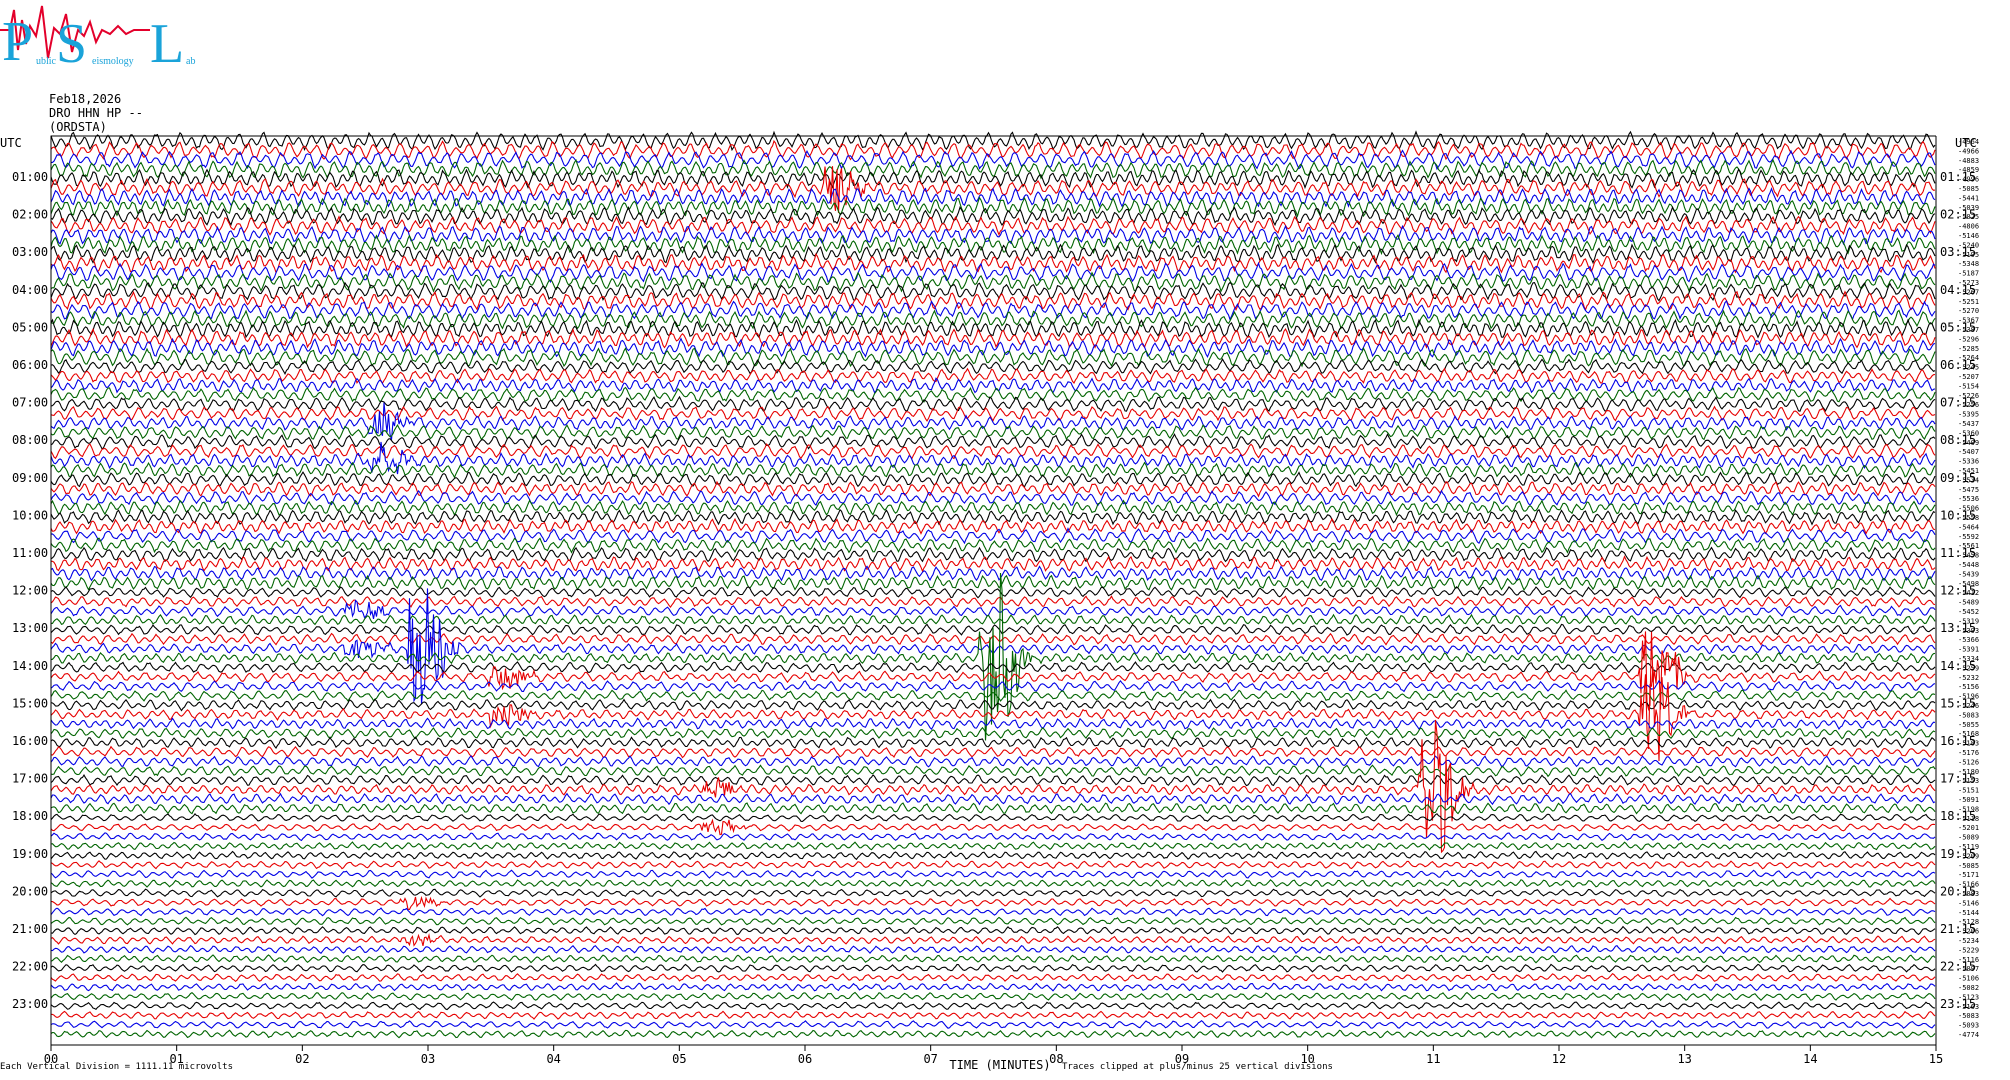 The image size is (2010, 1080). What do you see at coordinates (1968, 368) in the screenshot?
I see `trace-offset-label: -5245` at bounding box center [1968, 368].